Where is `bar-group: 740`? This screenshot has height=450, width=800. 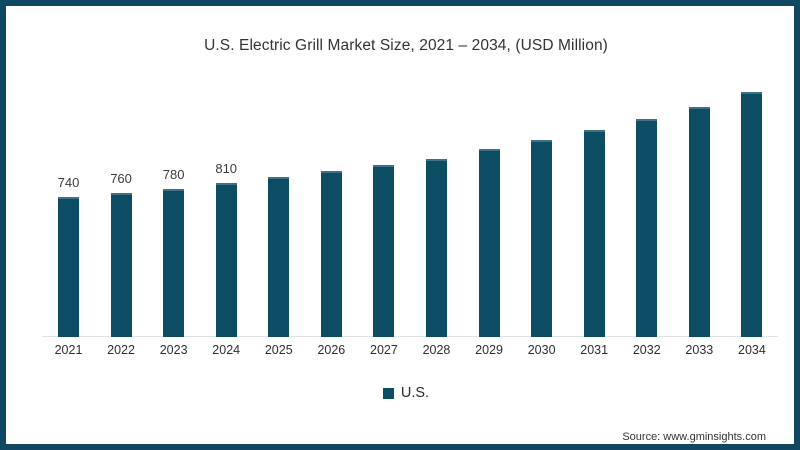
bar-group: 740 is located at coordinates (68, 206).